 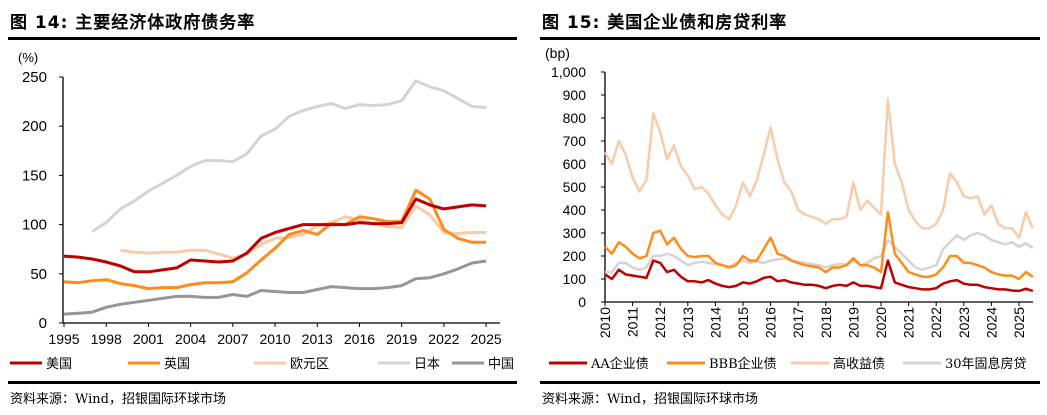 I want to click on right-legend-label: 高收益债, so click(x=859, y=364).